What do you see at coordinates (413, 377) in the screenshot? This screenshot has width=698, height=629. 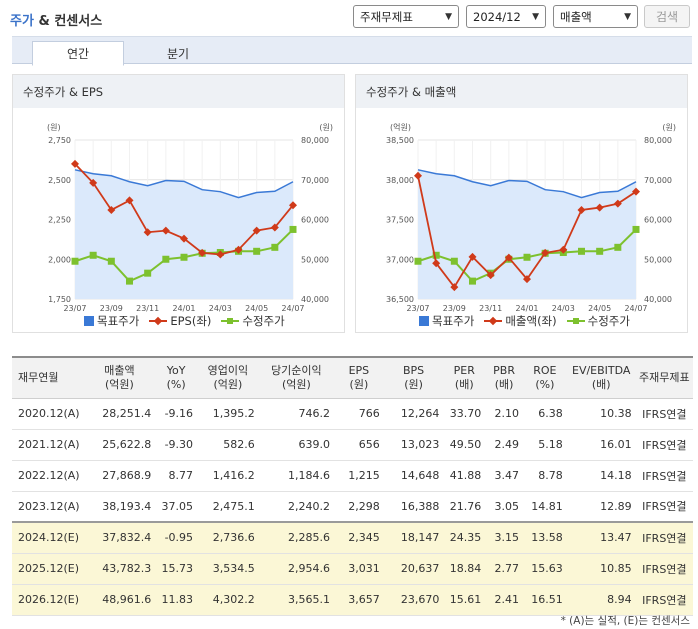 I see `column-header: BPS (원)` at bounding box center [413, 377].